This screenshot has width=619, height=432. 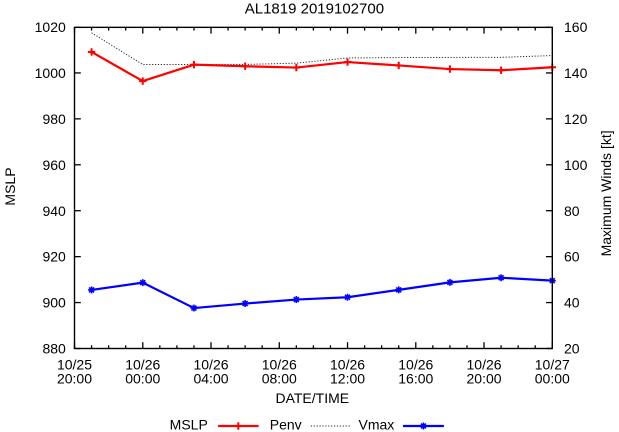 I want to click on svg-text: 960, so click(x=54, y=165).